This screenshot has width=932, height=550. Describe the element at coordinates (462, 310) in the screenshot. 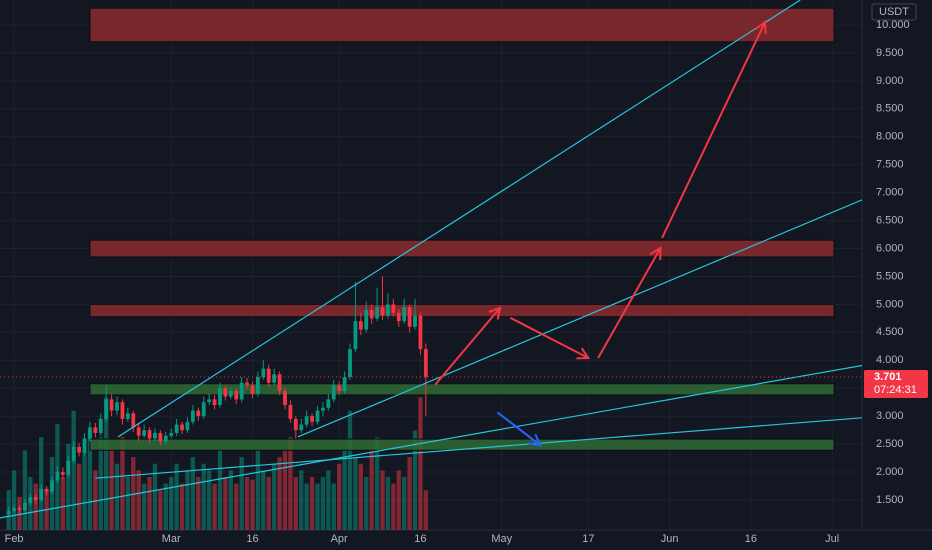

I see `price-zone` at that location.